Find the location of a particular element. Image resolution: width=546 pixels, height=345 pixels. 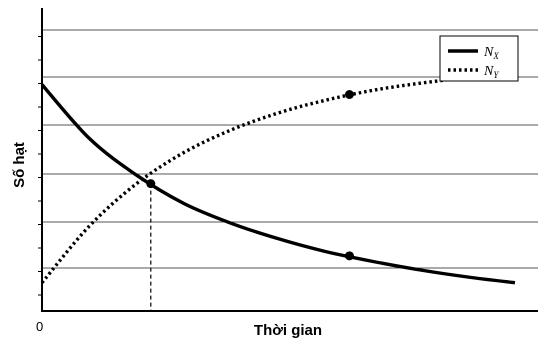

marker-point-intersection is located at coordinates (151, 184).